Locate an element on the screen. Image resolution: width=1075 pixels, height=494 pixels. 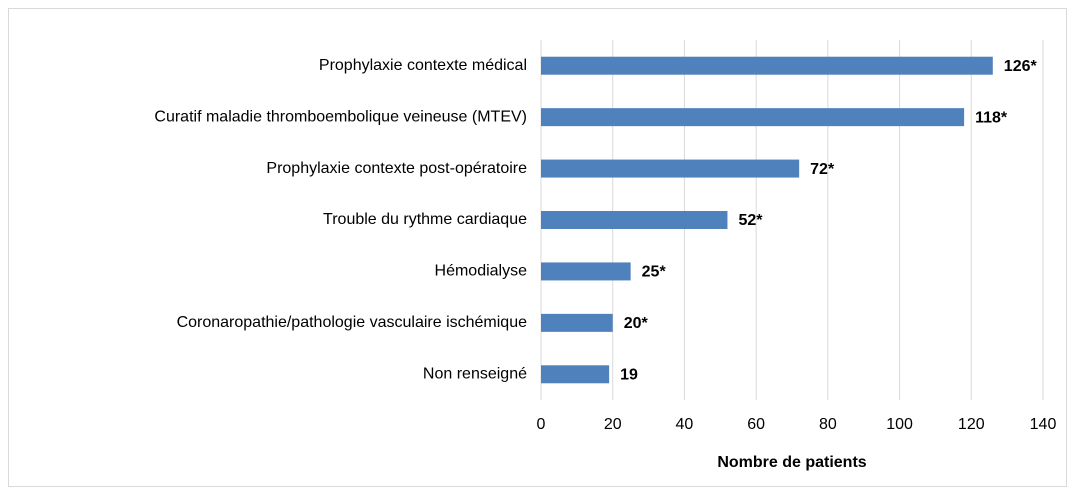
x-tick-label: 20 is located at coordinates (613, 424).